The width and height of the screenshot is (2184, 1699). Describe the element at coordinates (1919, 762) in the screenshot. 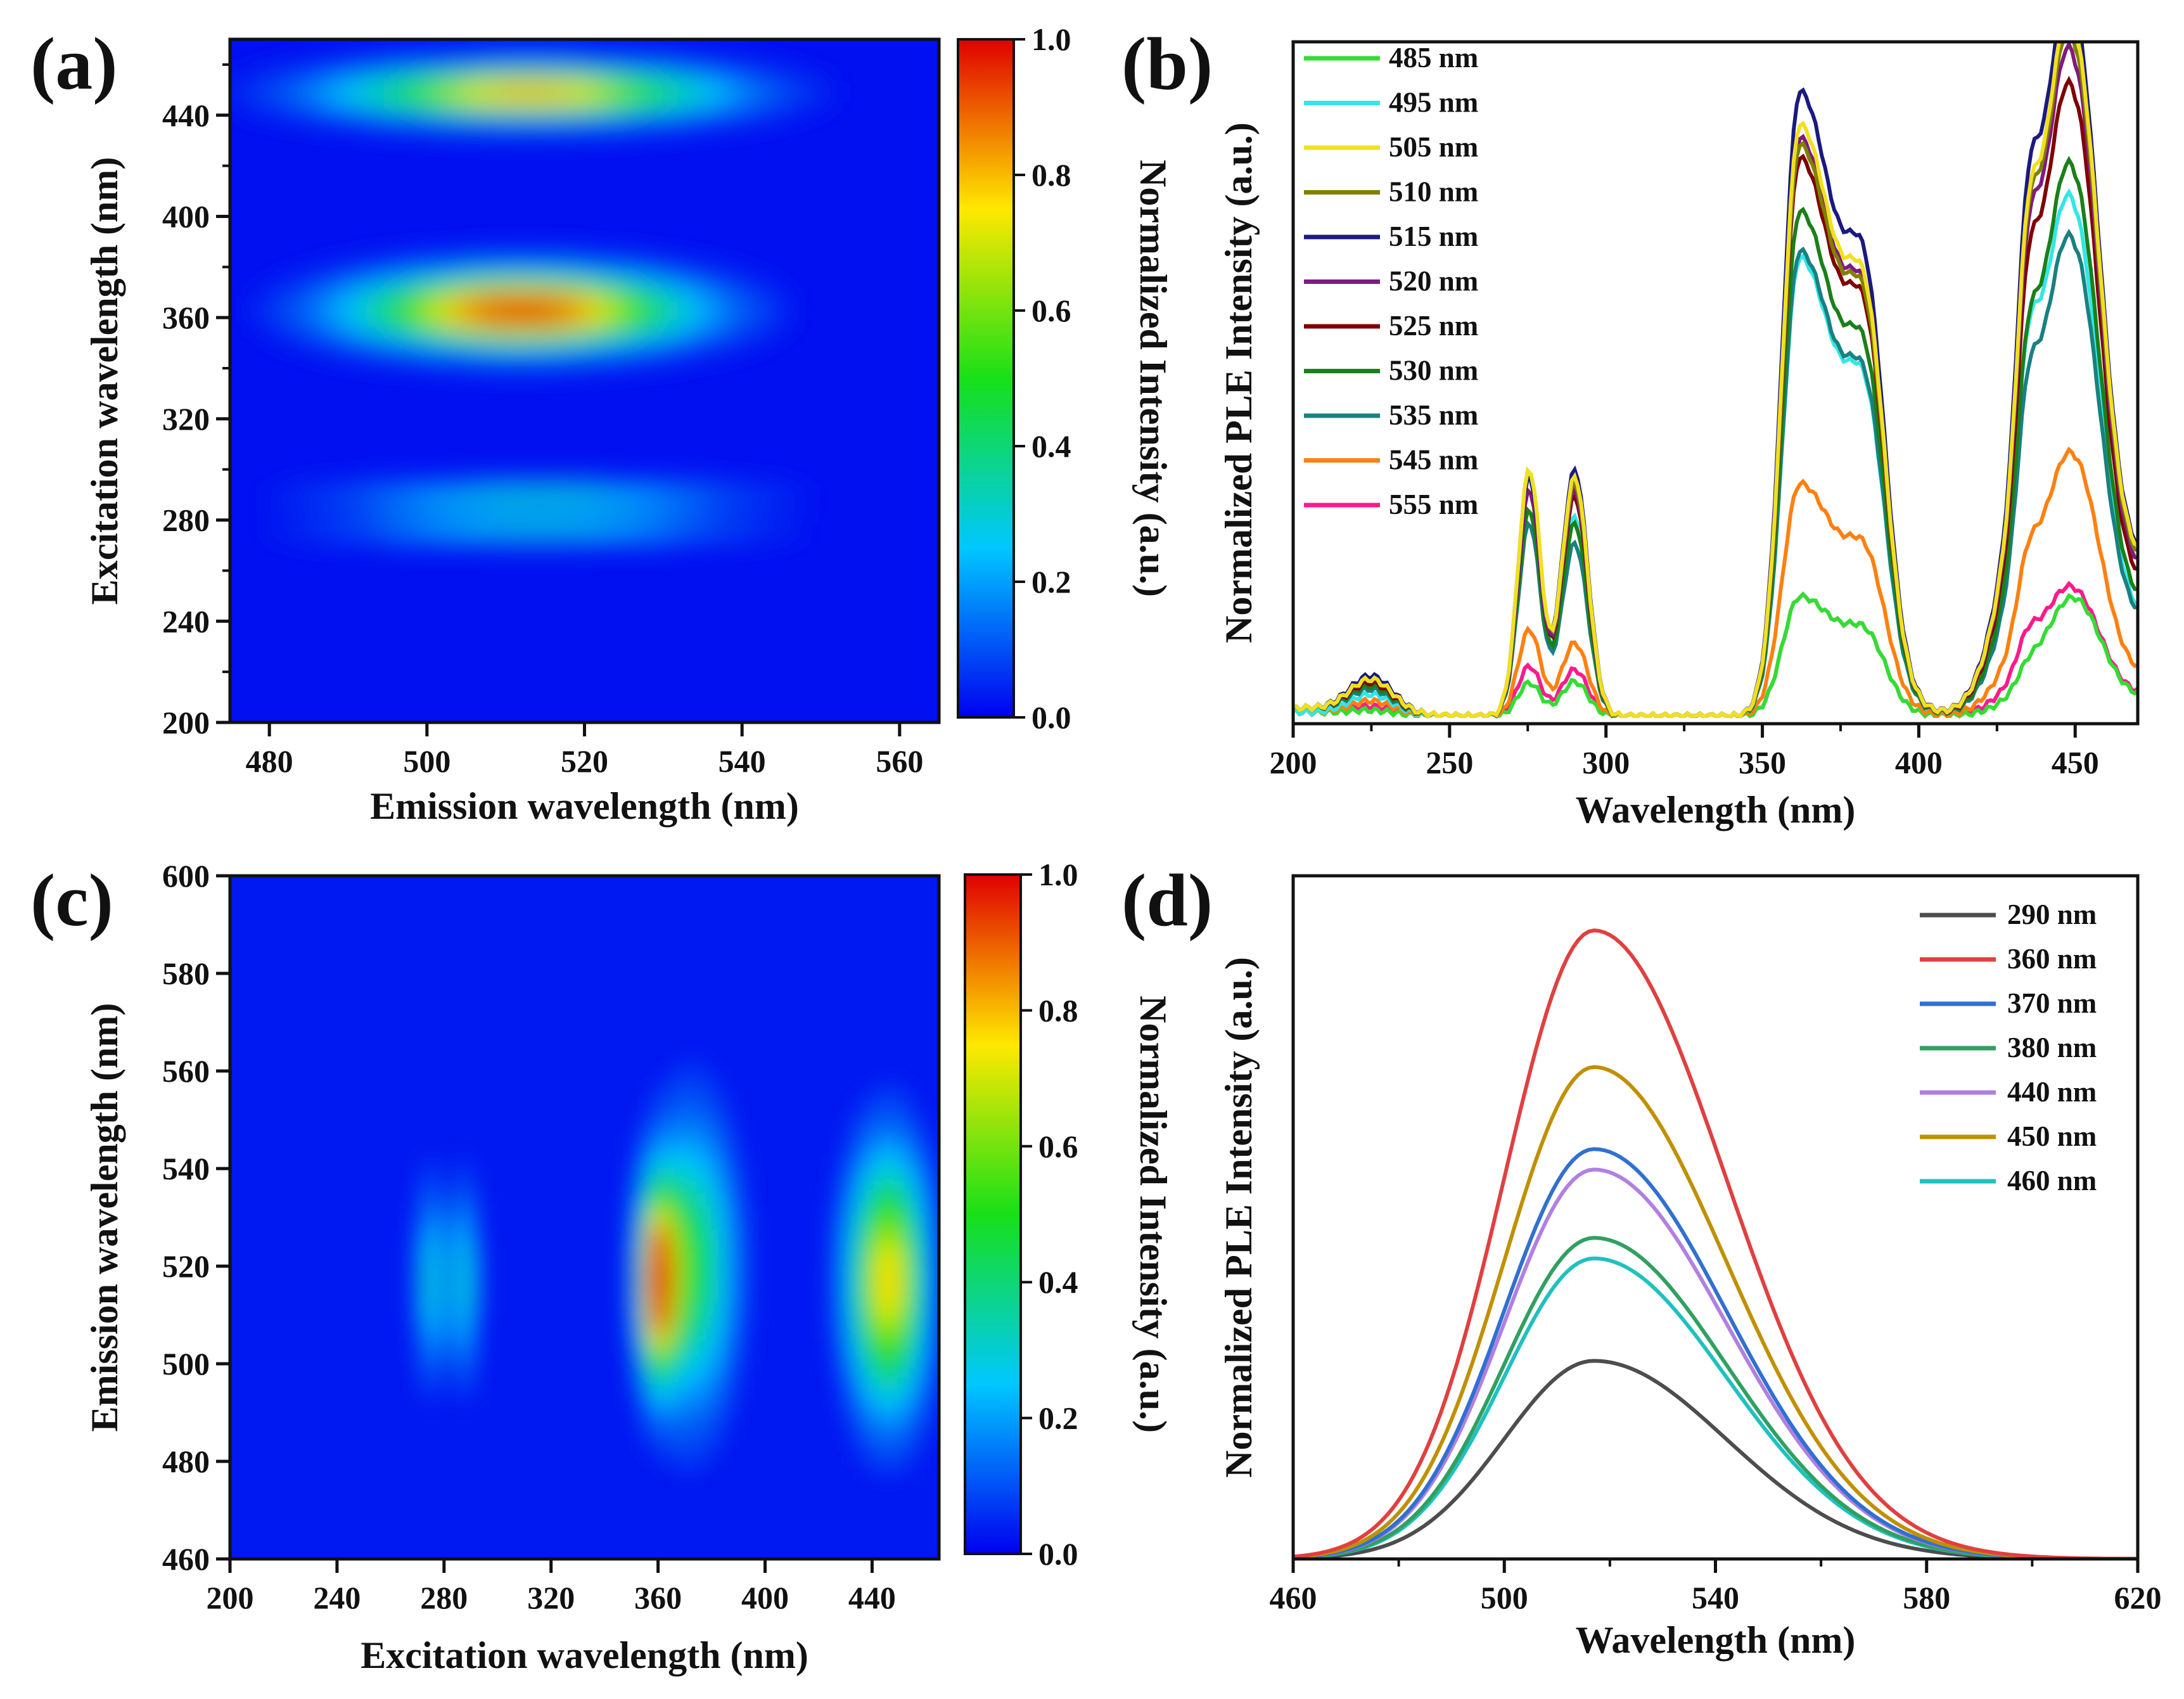

I see `panel-b-xtick-label: 400` at that location.